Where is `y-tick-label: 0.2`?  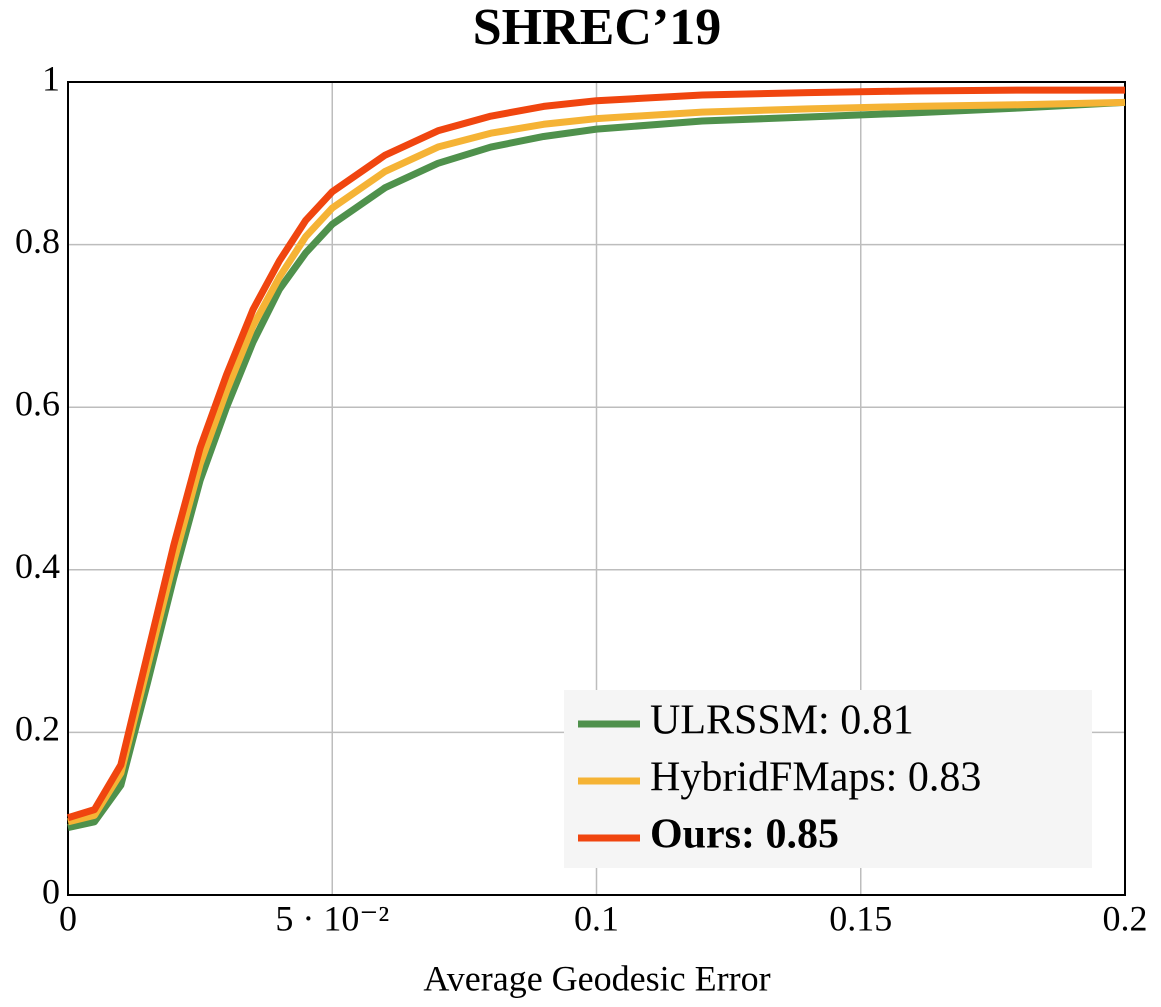 y-tick-label: 0.2 is located at coordinates (37, 729).